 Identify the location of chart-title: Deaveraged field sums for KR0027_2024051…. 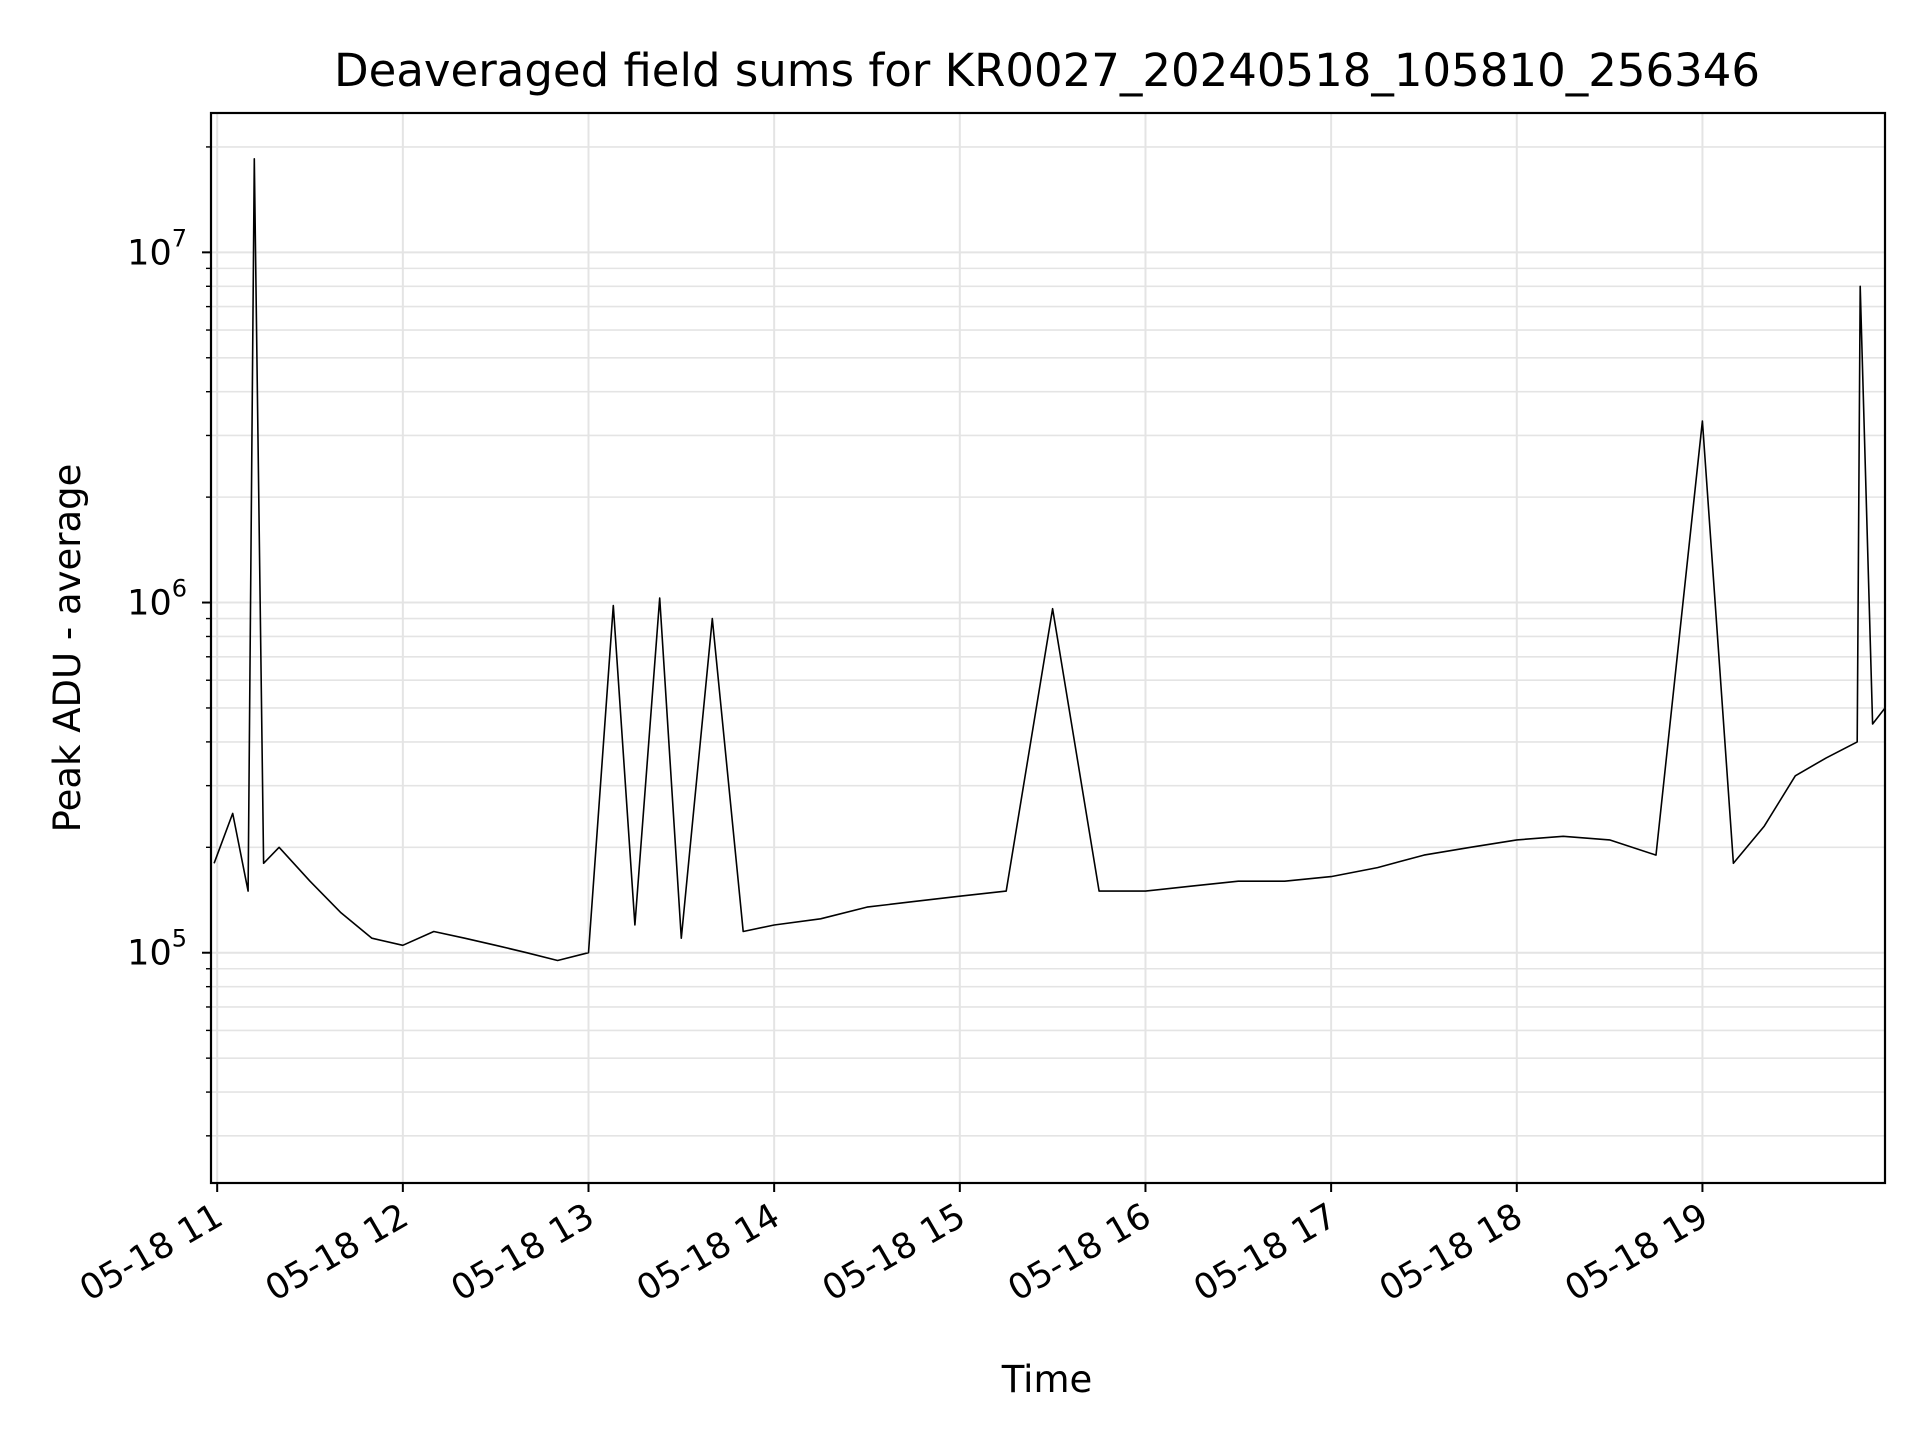
(1047, 70).